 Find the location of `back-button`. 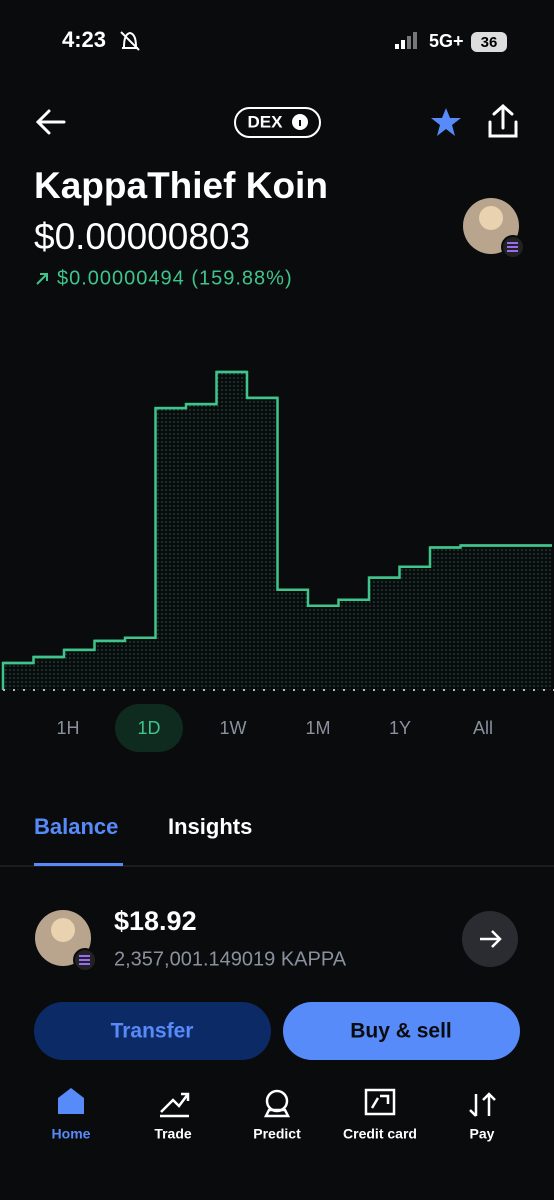

back-button is located at coordinates (50, 122).